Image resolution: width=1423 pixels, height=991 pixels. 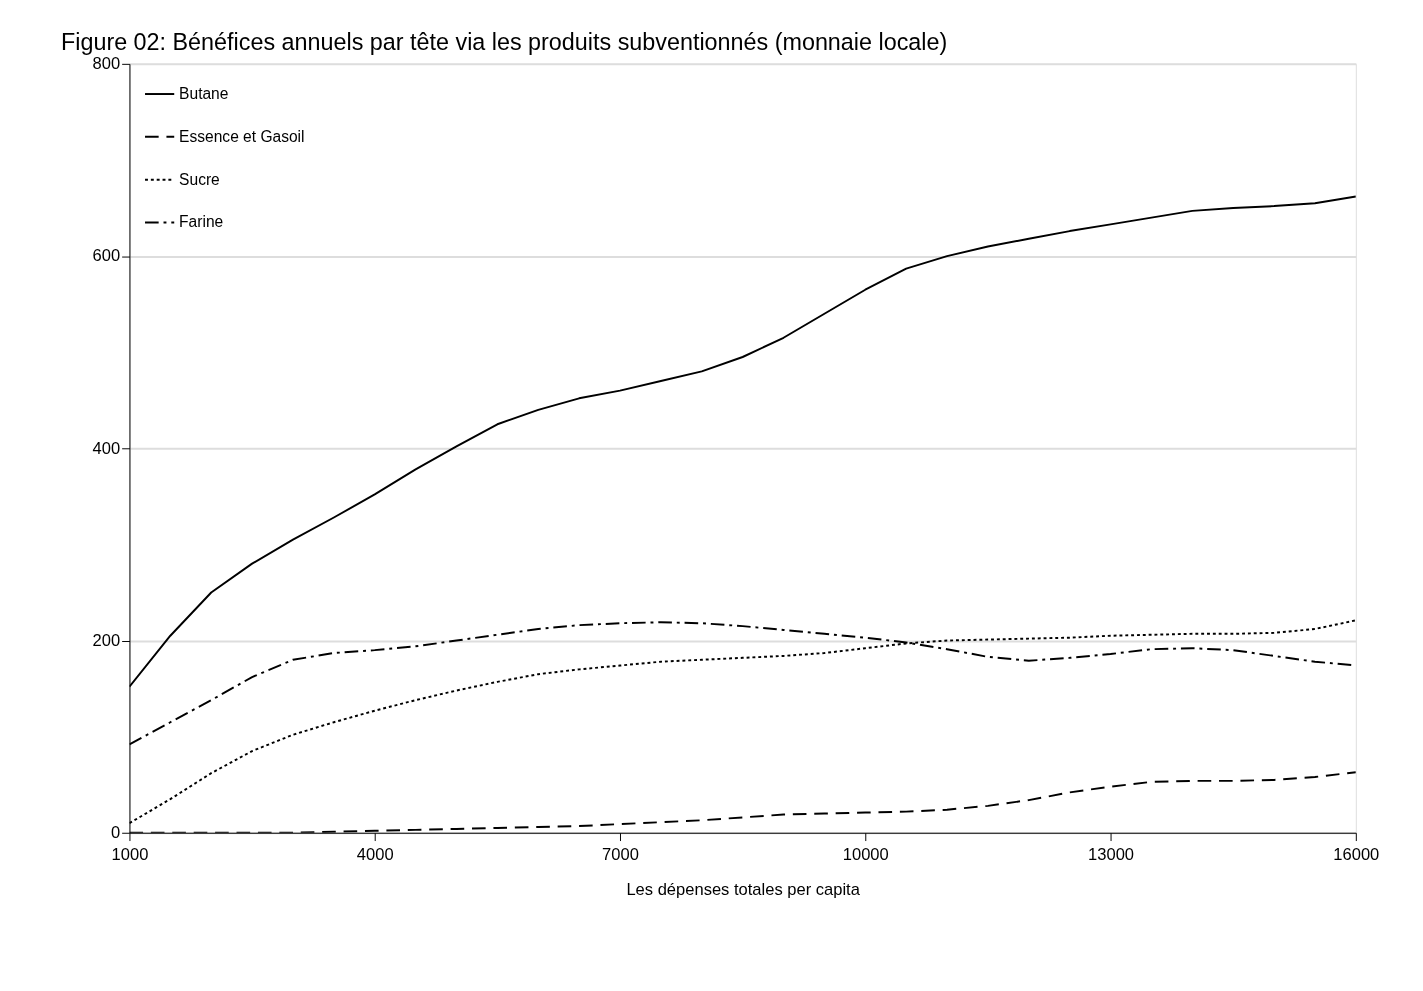 What do you see at coordinates (865, 854) in the screenshot?
I see `x-tick-label: 10000` at bounding box center [865, 854].